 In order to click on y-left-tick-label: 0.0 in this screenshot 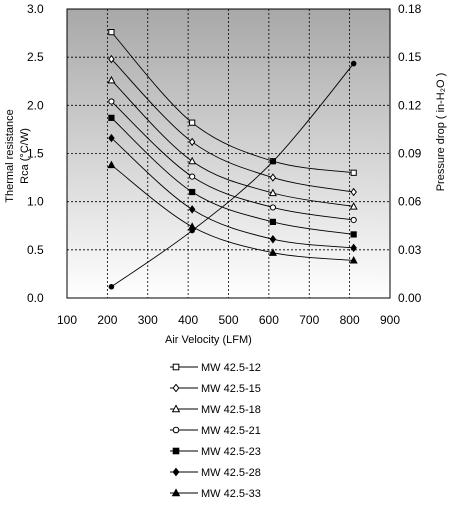, I will do `click(35, 298)`.